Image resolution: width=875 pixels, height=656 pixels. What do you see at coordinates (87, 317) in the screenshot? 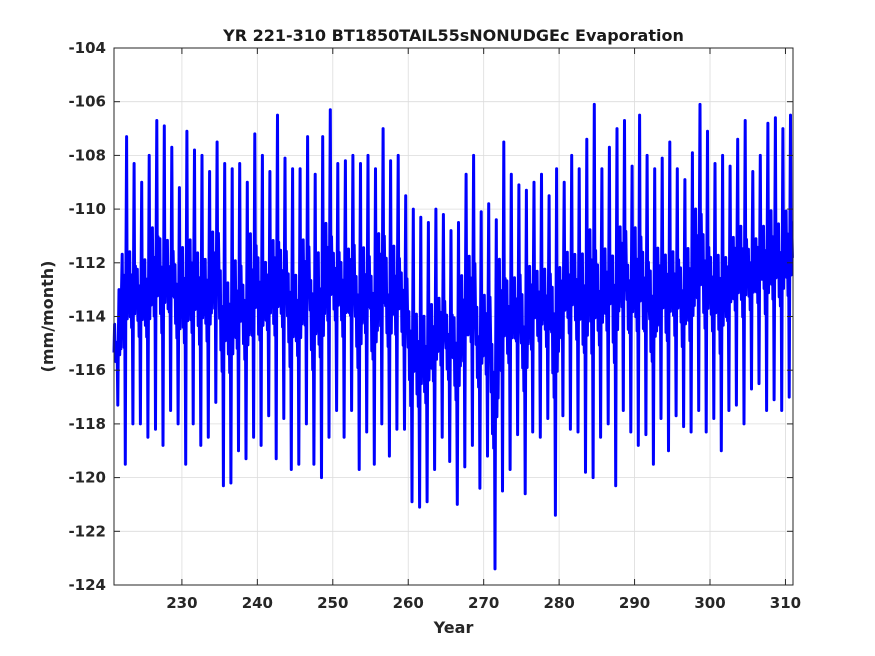
I see `y-tick-label: -114` at bounding box center [87, 317].